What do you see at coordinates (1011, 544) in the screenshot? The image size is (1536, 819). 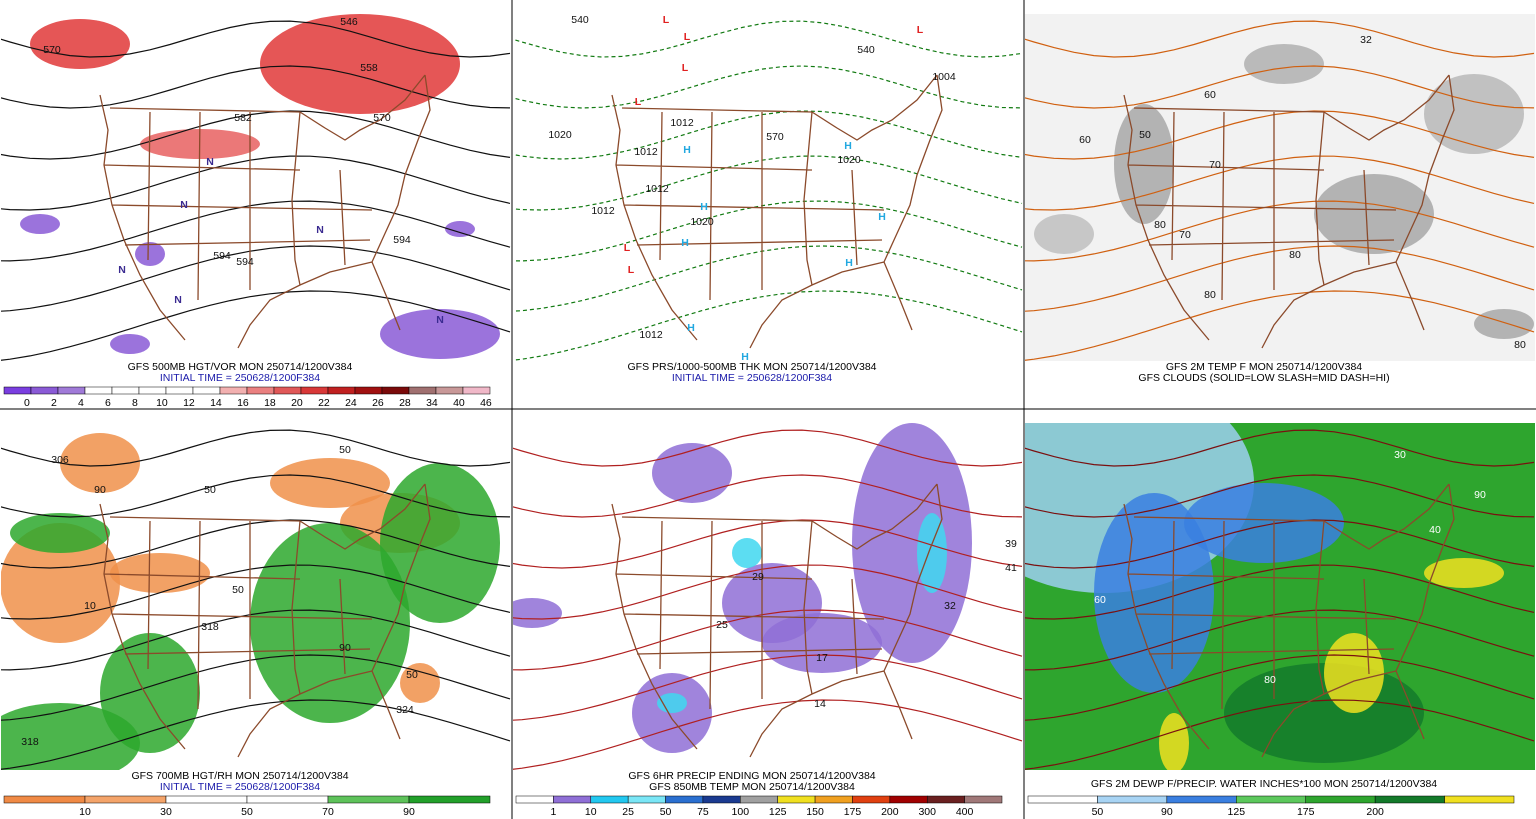 I see `contour-label: 39` at bounding box center [1011, 544].